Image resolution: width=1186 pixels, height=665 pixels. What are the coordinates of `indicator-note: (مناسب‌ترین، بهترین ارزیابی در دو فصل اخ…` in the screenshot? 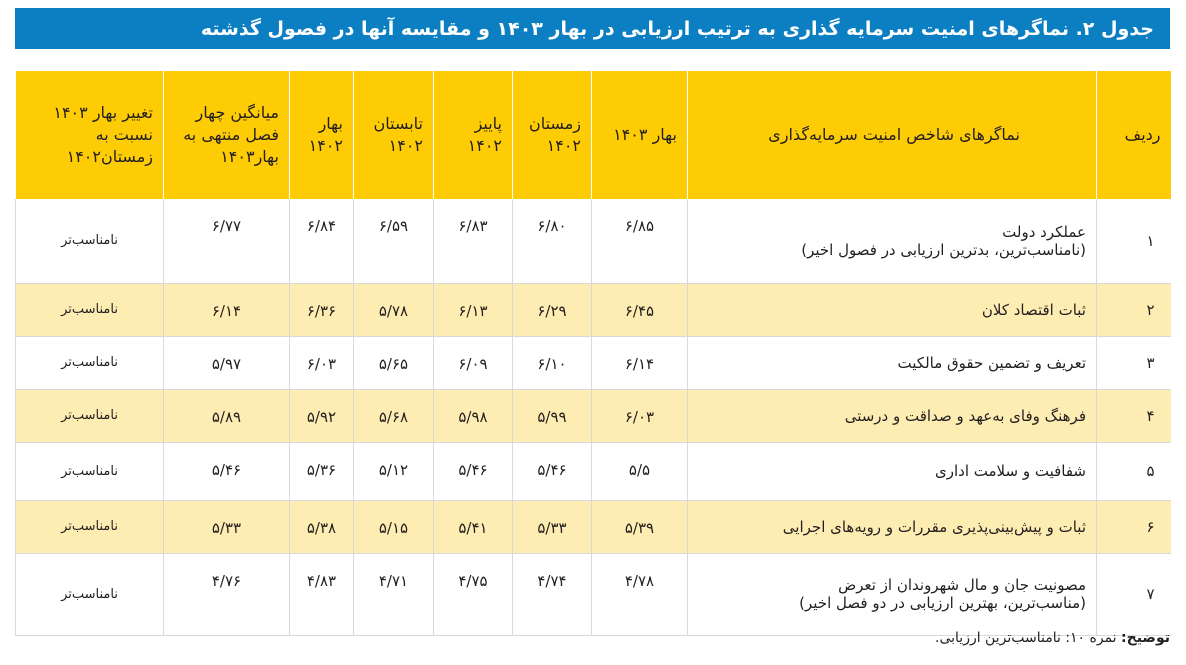 It's located at (942, 603).